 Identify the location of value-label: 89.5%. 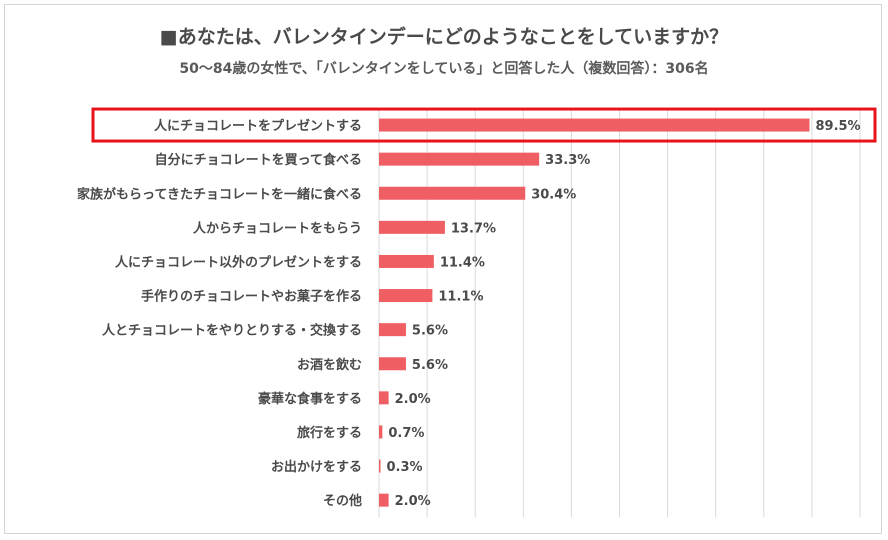
(837, 126).